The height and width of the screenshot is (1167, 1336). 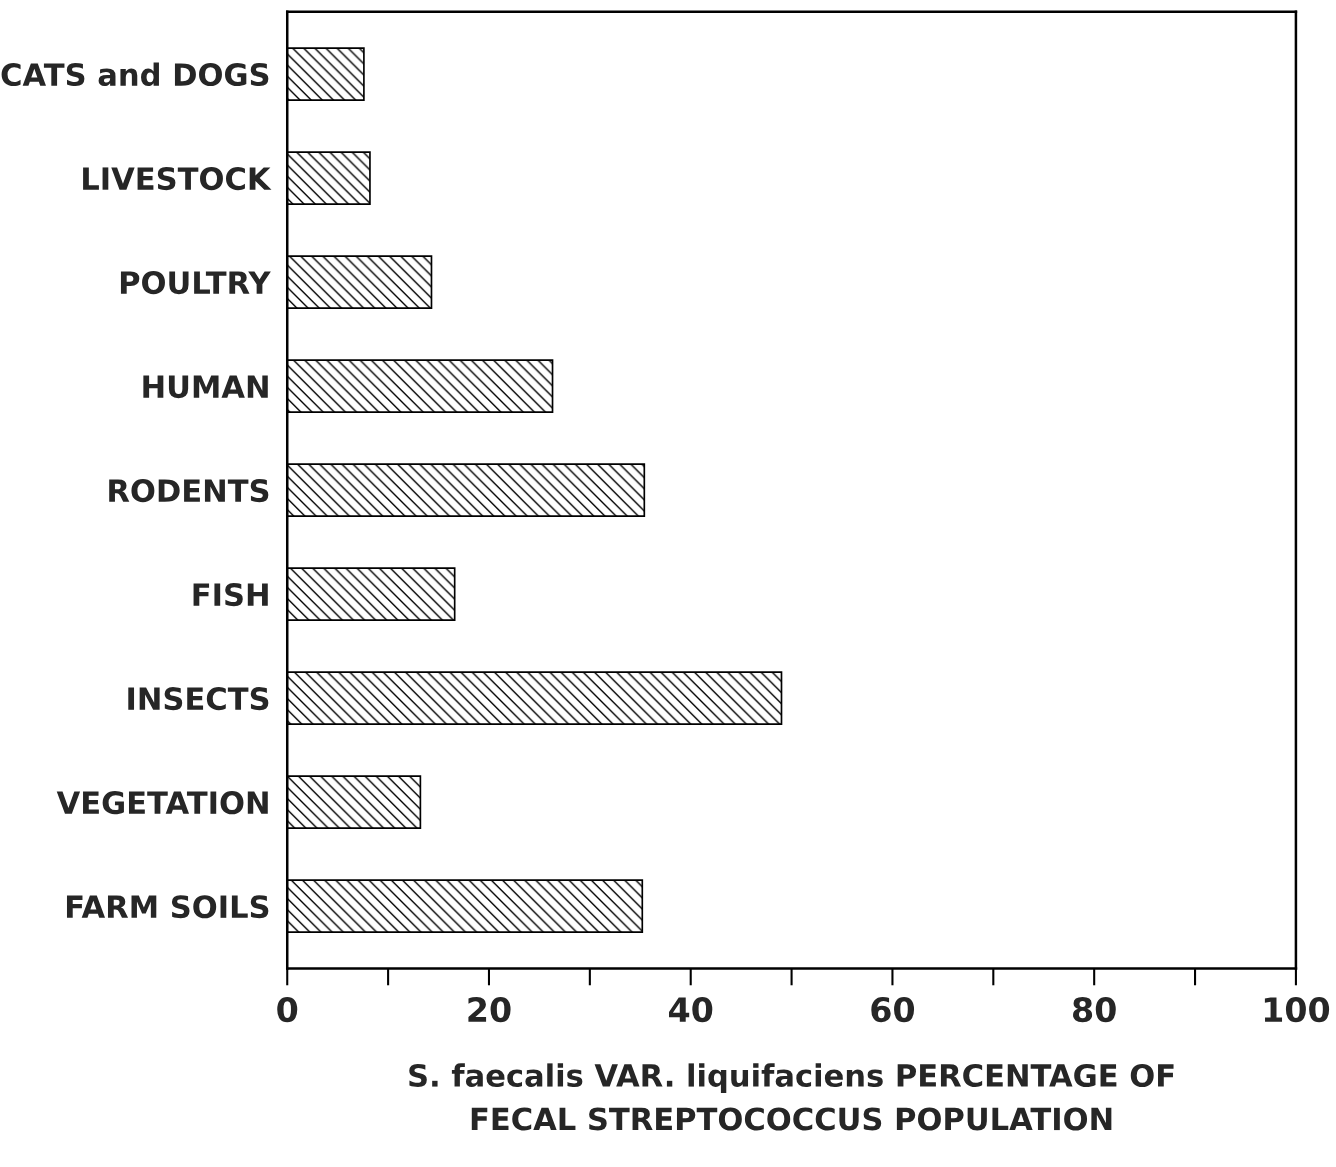 What do you see at coordinates (1094, 1009) in the screenshot?
I see `x-tick-label: 80` at bounding box center [1094, 1009].